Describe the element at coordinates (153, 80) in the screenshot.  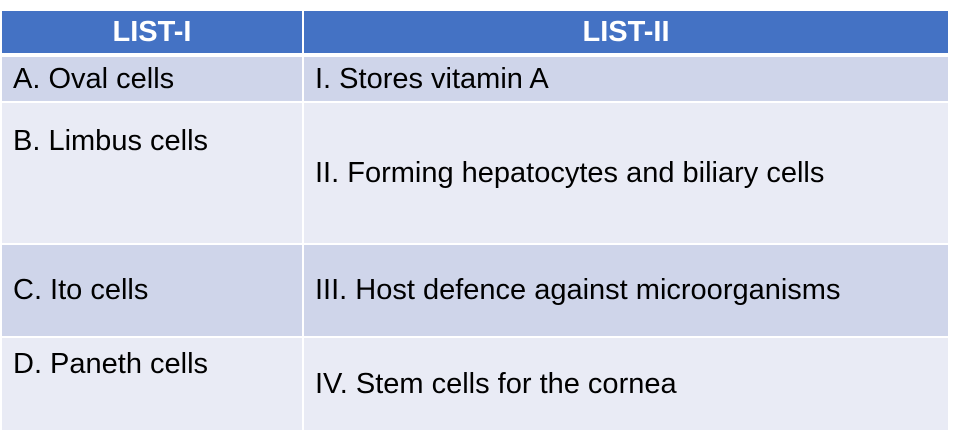
I see `list-1-item: A. Oval cells` at that location.